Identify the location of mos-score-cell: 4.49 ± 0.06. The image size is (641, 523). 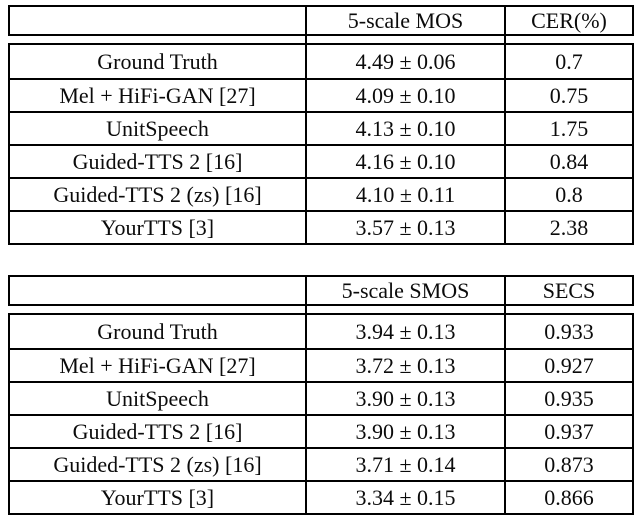
(404, 61).